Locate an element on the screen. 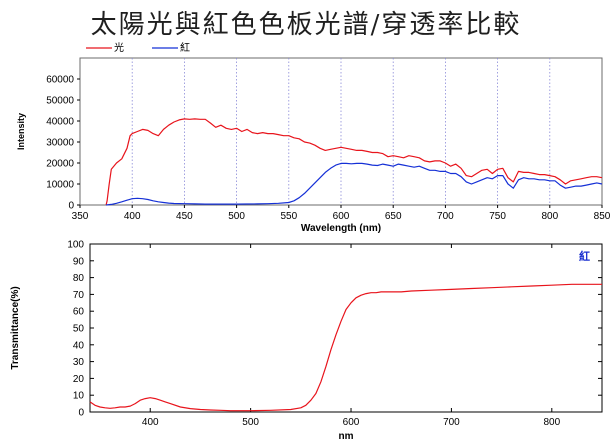 This screenshot has height=441, width=612. y-tick-label: 20000 is located at coordinates (60, 164).